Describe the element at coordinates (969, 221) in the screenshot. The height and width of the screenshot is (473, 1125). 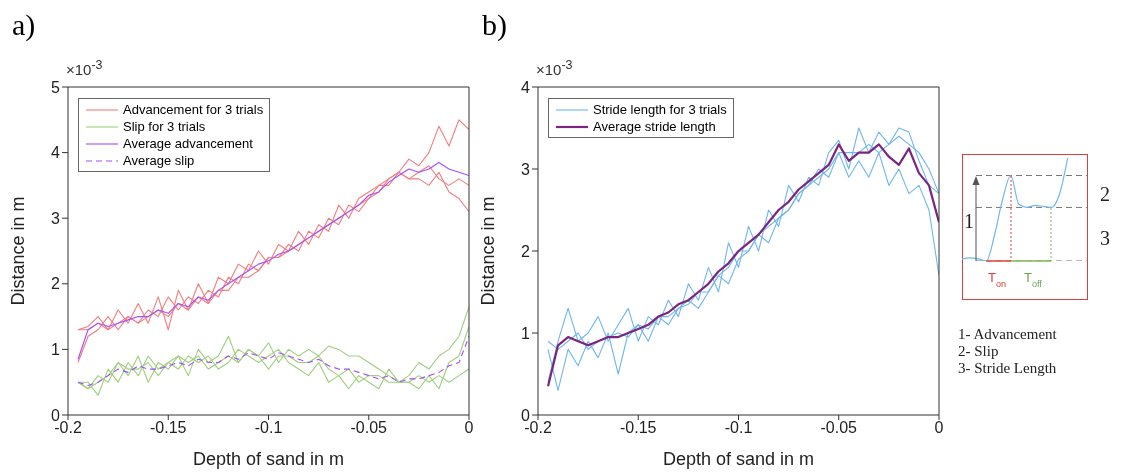
I see `annotation: 1` at that location.